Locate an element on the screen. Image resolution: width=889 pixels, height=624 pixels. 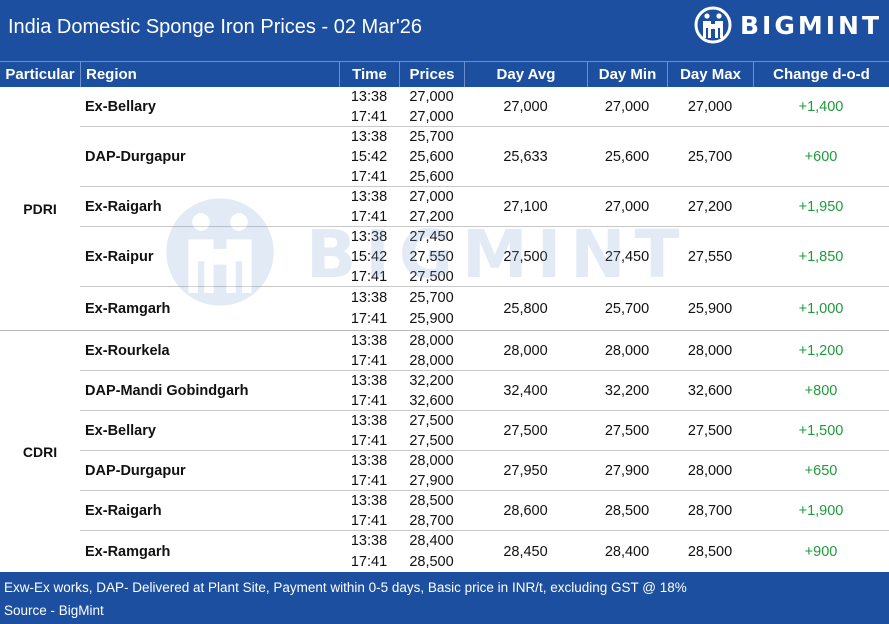
day-max-cell: 27,550 is located at coordinates (710, 256).